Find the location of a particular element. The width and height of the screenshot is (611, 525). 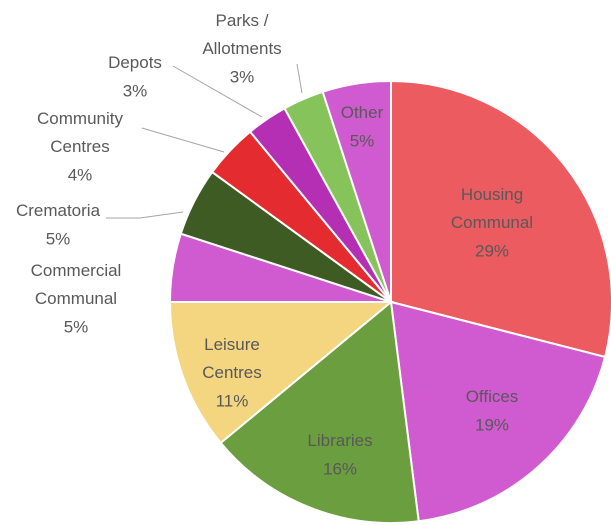

category-label: Libraries is located at coordinates (339, 440).